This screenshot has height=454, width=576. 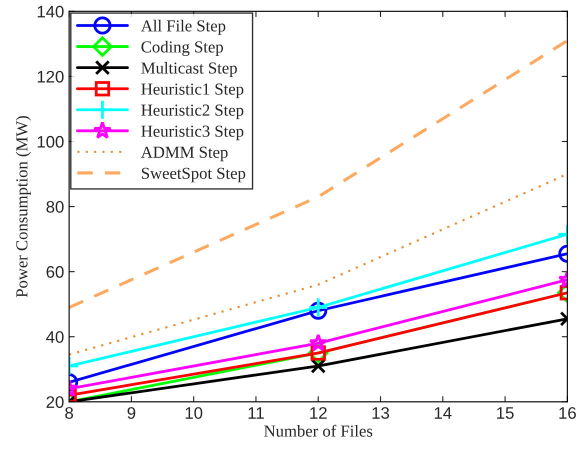 I want to click on legend-label: SweetSpot Step, so click(x=194, y=175).